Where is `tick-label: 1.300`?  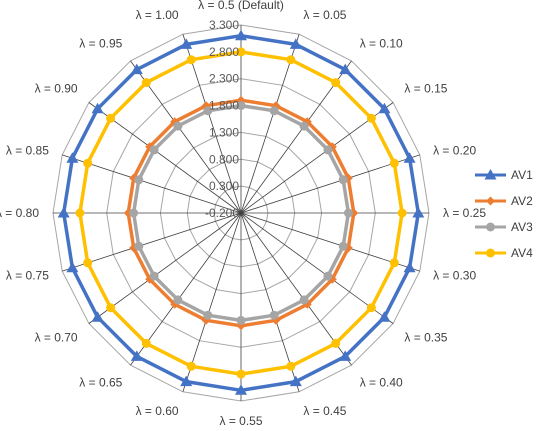
tick-label: 1.300 is located at coordinates (224, 132).